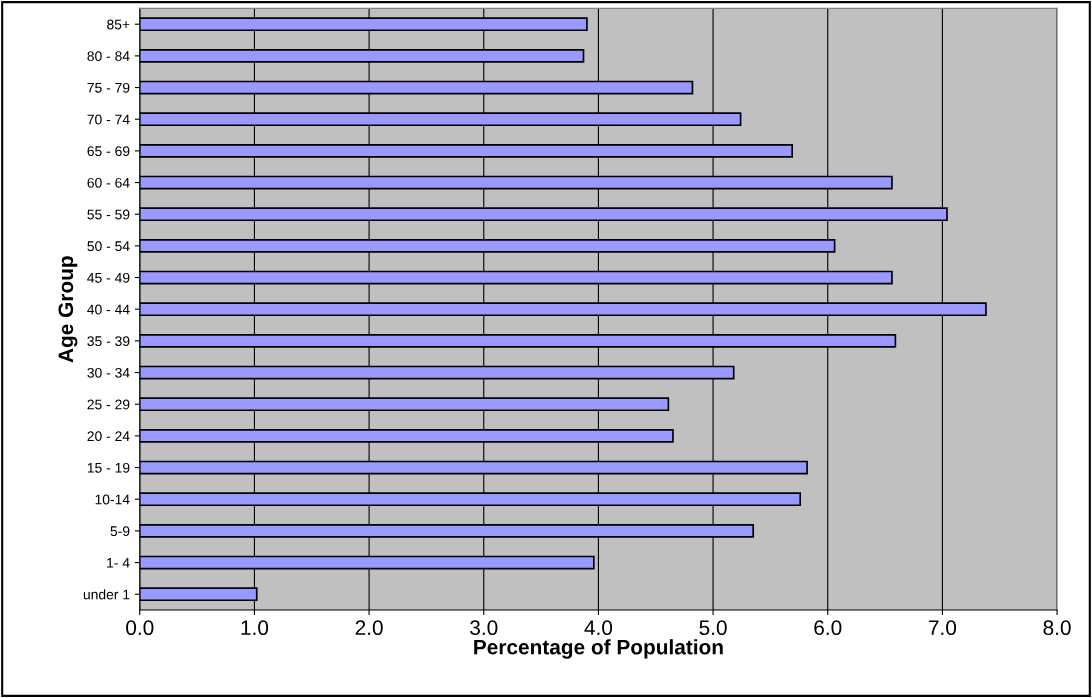 Image resolution: width=1092 pixels, height=698 pixels. I want to click on y-tick-label: 5-9, so click(120, 531).